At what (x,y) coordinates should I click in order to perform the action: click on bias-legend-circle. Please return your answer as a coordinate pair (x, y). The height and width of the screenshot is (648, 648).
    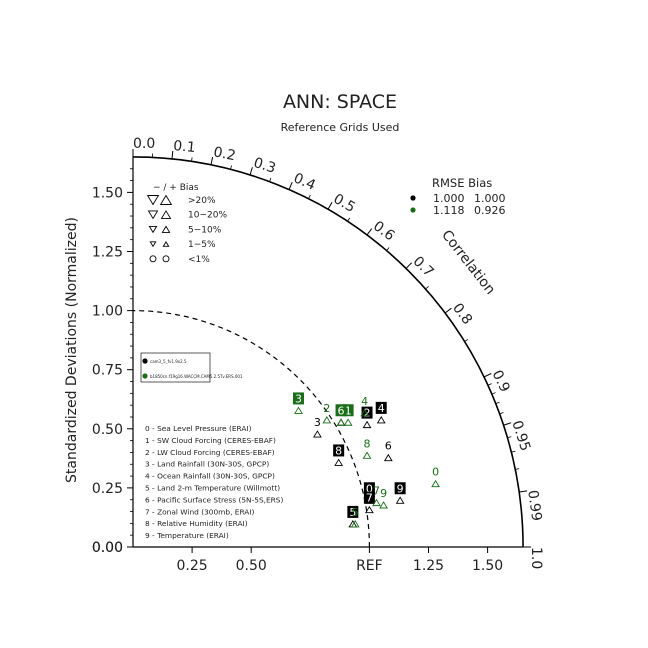
    Looking at the image, I should click on (153, 259).